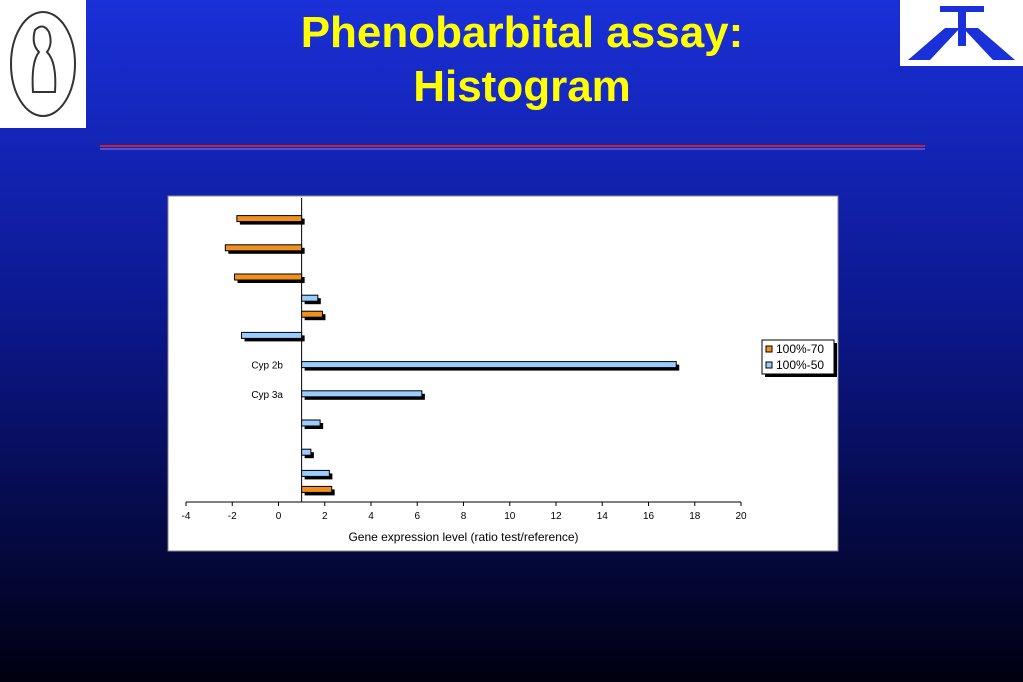 The height and width of the screenshot is (682, 1023). What do you see at coordinates (325, 516) in the screenshot?
I see `x-tick-label: 2` at bounding box center [325, 516].